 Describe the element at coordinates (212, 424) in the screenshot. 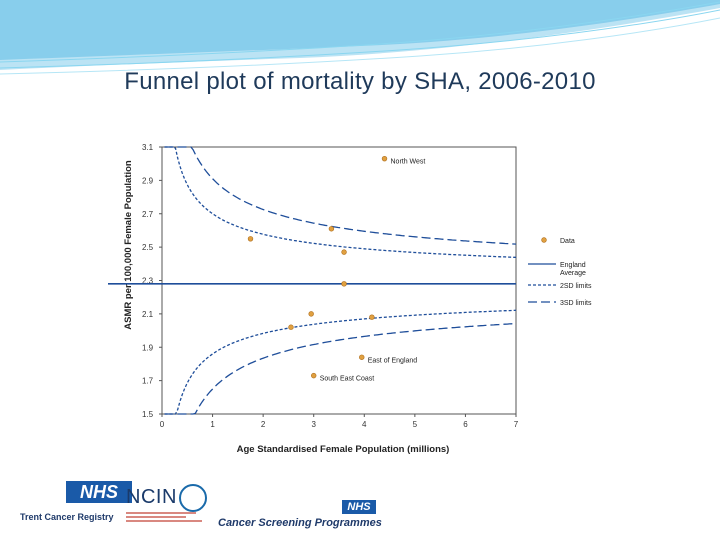

I see `x-tick-label: 1` at that location.